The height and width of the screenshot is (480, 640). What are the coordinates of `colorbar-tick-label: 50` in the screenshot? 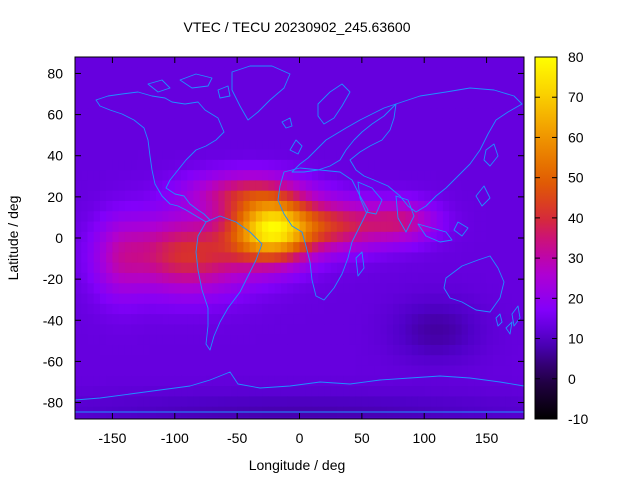 It's located at (576, 178).